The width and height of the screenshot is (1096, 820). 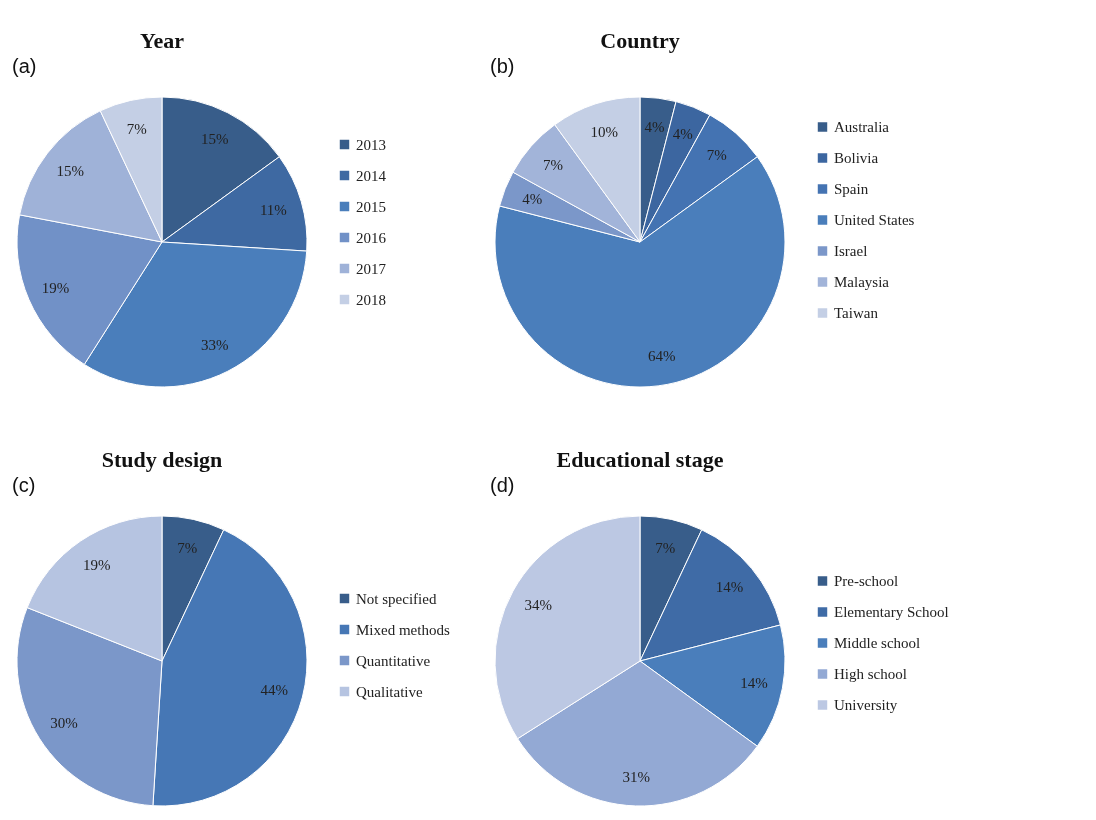 I want to click on legend-label: Mixed methods, so click(x=403, y=629).